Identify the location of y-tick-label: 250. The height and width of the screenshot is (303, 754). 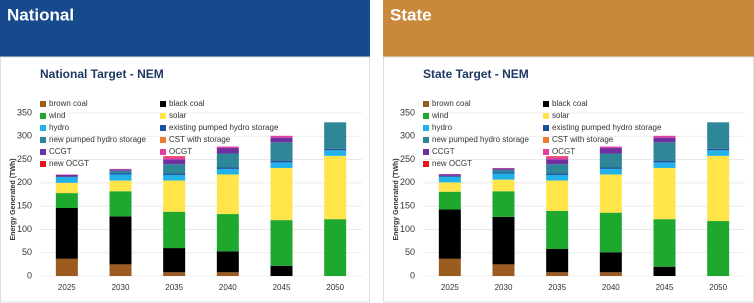
(24, 159).